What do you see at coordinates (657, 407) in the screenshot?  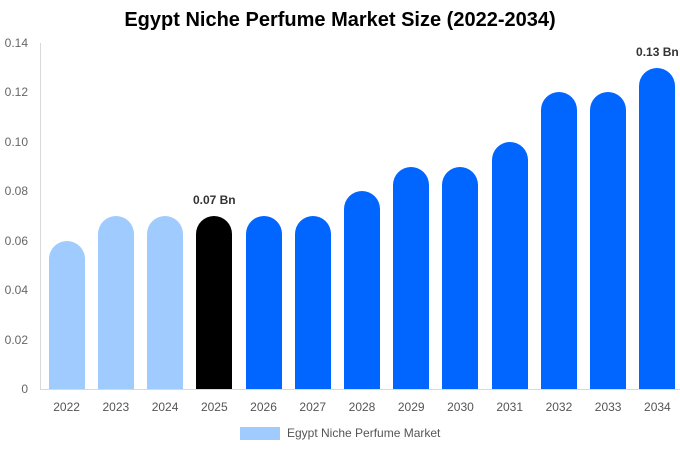 I see `x-tick-label: 2034` at bounding box center [657, 407].